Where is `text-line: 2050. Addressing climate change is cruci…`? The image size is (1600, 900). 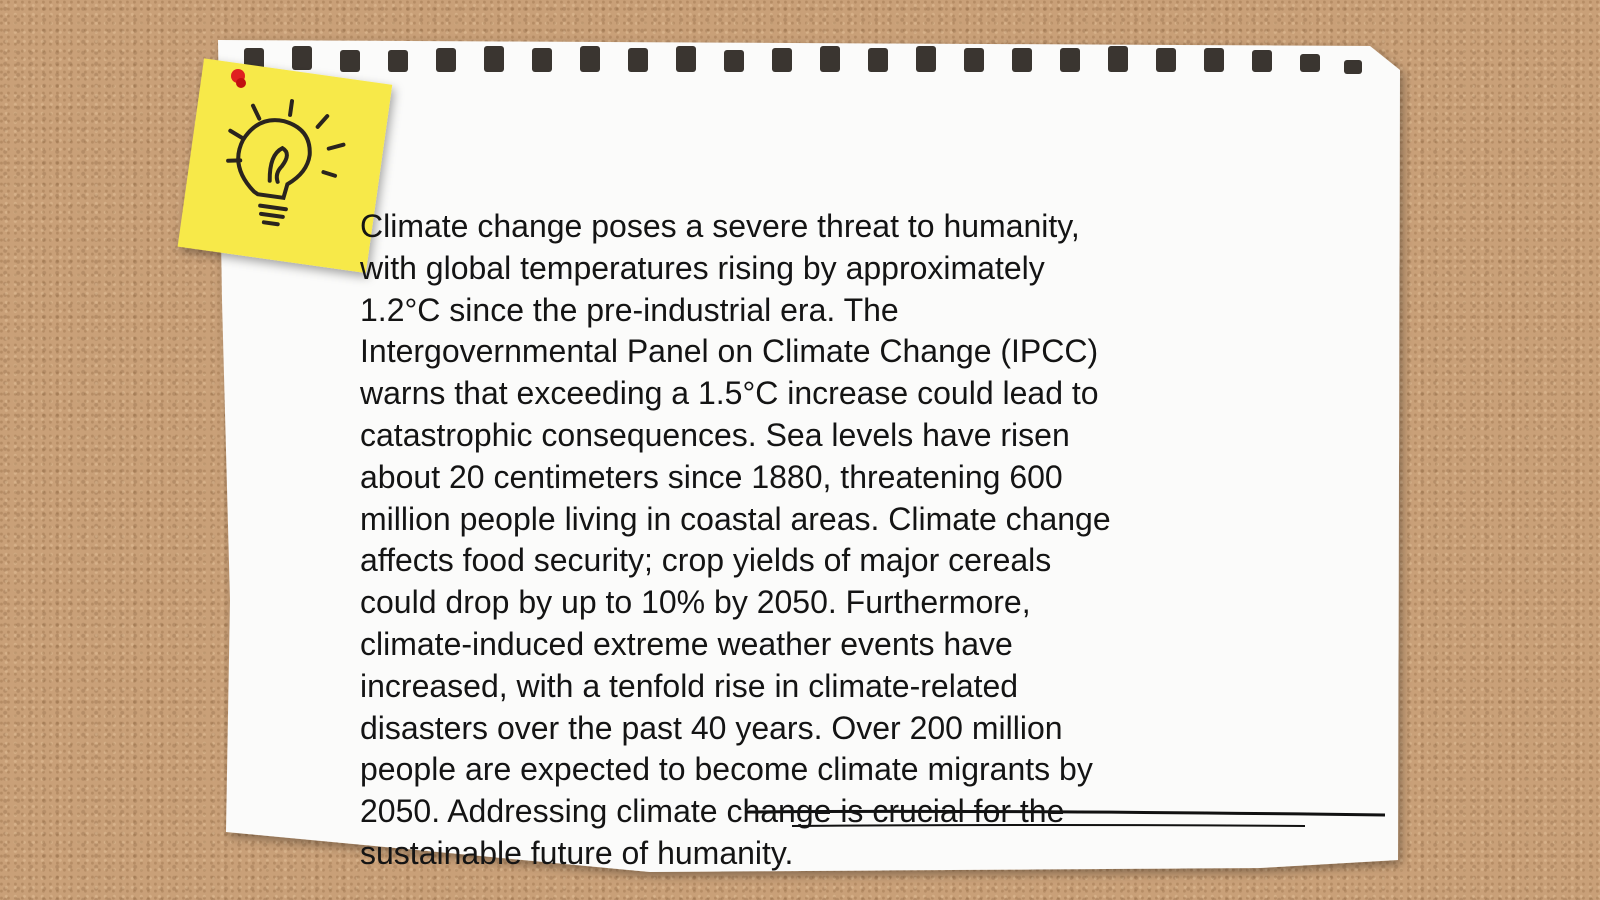 text-line: 2050. Addressing climate change is cruci… is located at coordinates (712, 811).